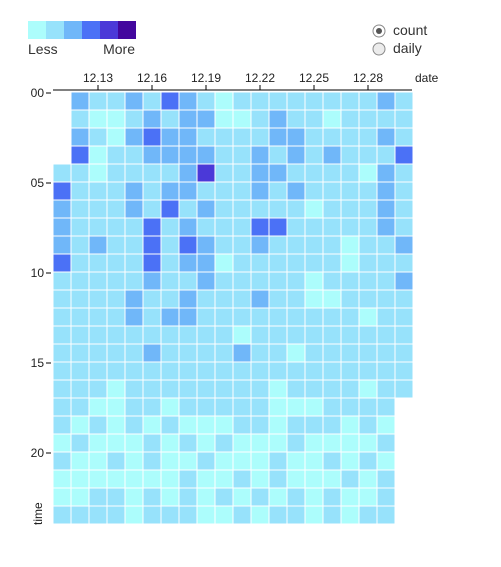 The height and width of the screenshot is (567, 501). I want to click on heatmap-cell: 12.27 14: 1, so click(350, 353).